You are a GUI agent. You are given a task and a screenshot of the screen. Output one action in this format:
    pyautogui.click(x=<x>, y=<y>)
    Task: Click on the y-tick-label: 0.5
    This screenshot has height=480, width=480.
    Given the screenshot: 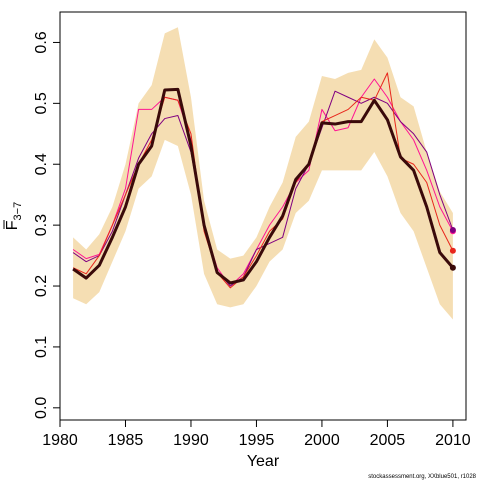 What is the action you would take?
    pyautogui.click(x=41, y=103)
    